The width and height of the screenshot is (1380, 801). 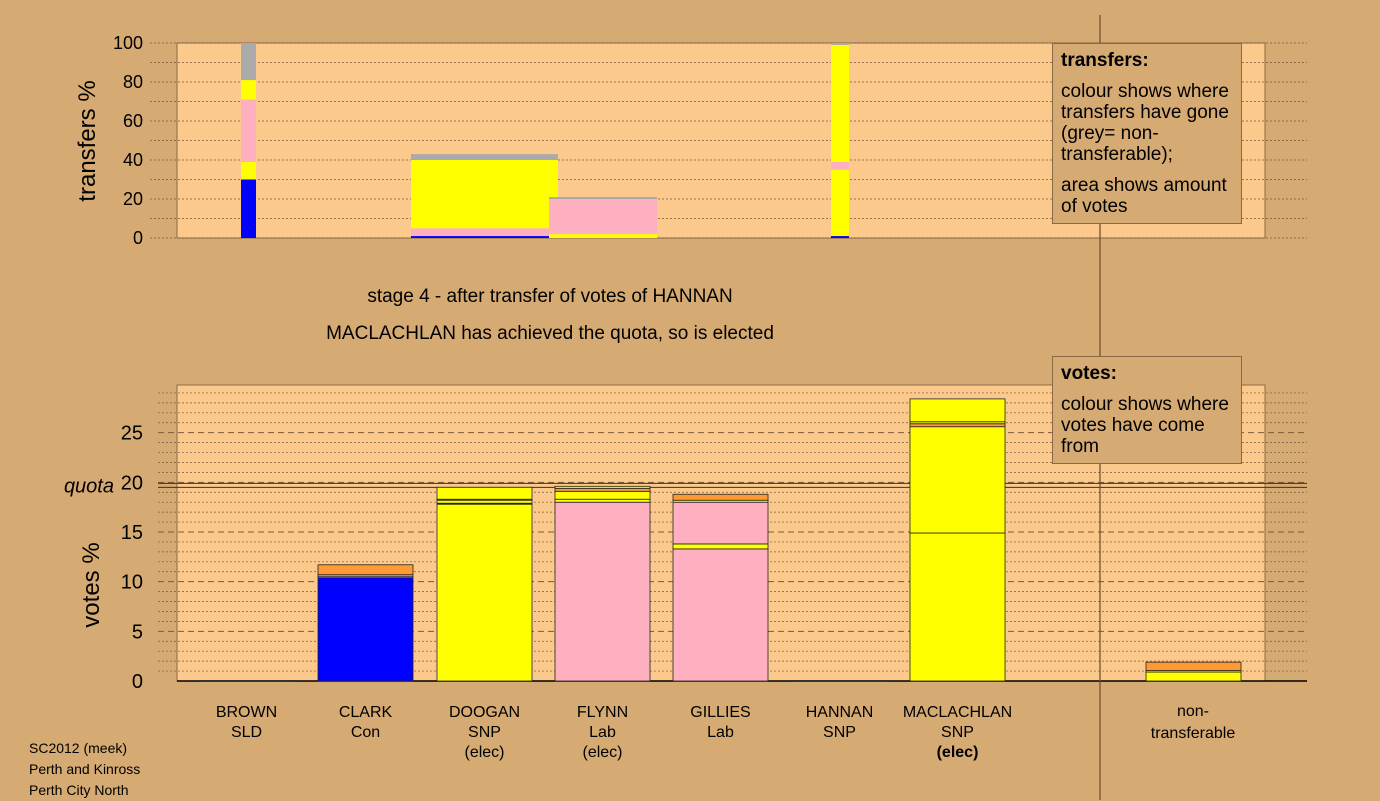 What do you see at coordinates (132, 434) in the screenshot?
I see `votes-y-tick: 25` at bounding box center [132, 434].